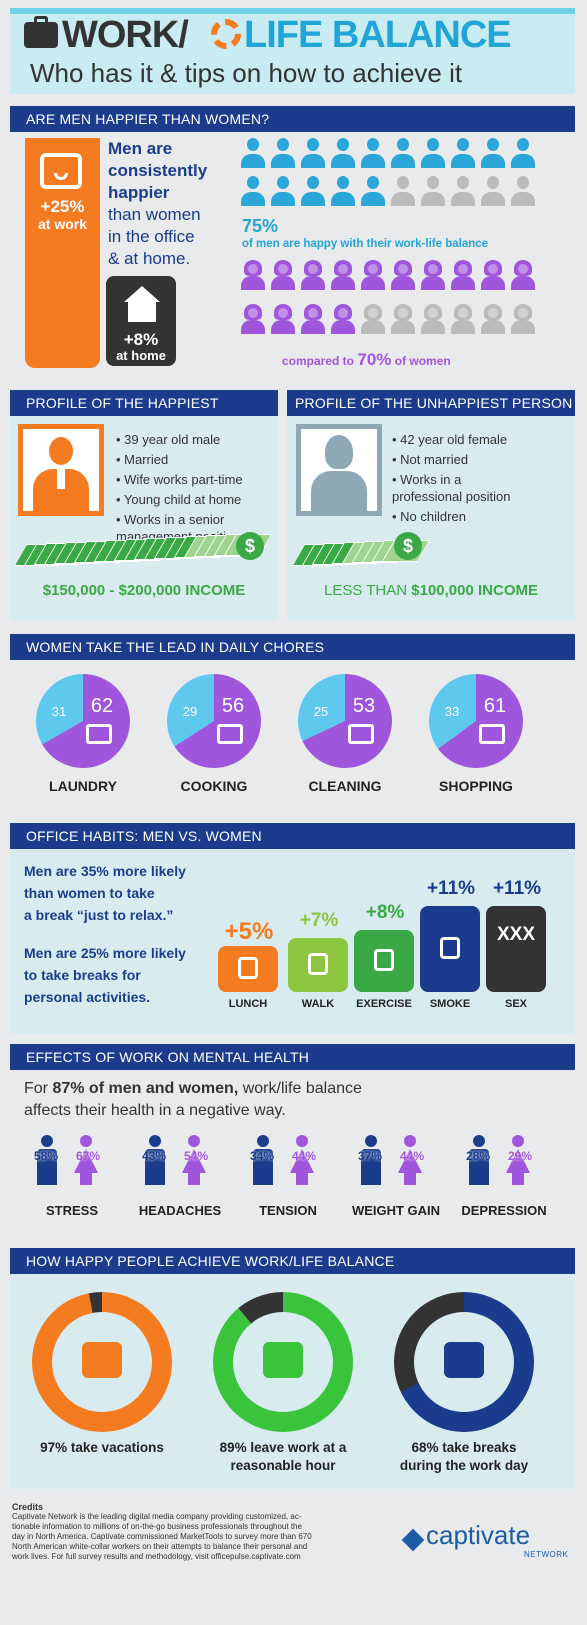  Describe the element at coordinates (364, 706) in the screenshot. I see `chore-women-value: 53` at that location.